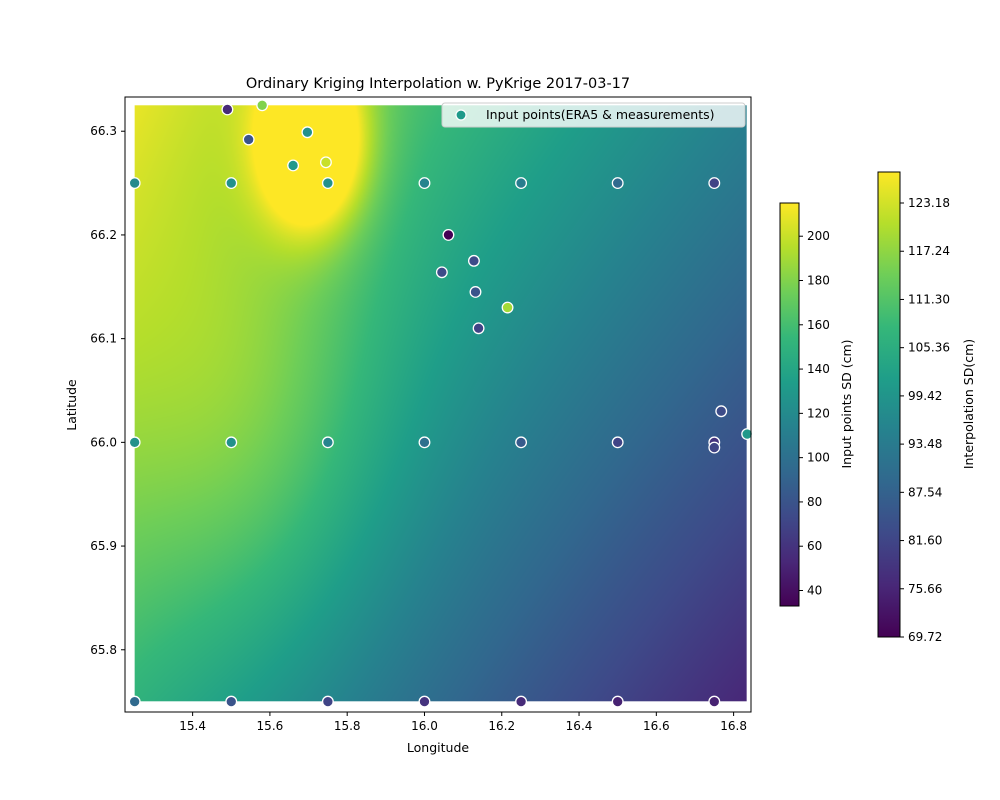 Image resolution: width=1000 pixels, height=800 pixels. Describe the element at coordinates (733, 726) in the screenshot. I see `x-tick-label: 16.8` at that location.